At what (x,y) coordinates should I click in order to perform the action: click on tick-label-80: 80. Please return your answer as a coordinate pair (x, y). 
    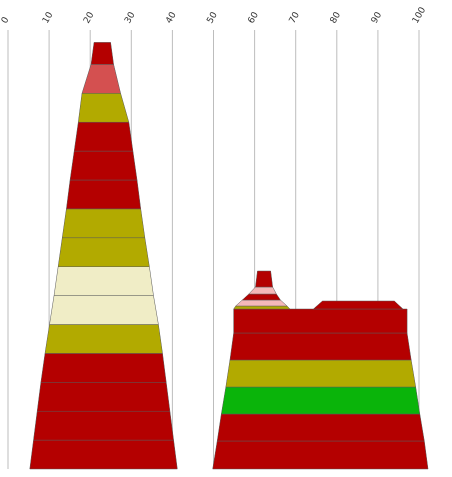
    Looking at the image, I should click on (336, 17).